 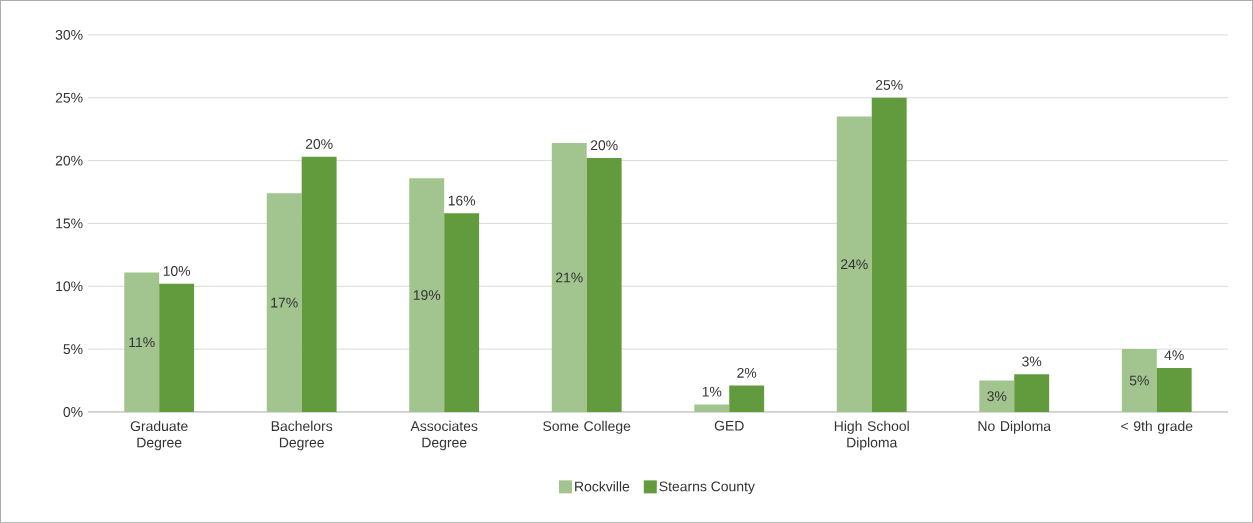 I want to click on y-tick-label: 25%, so click(x=69, y=97).